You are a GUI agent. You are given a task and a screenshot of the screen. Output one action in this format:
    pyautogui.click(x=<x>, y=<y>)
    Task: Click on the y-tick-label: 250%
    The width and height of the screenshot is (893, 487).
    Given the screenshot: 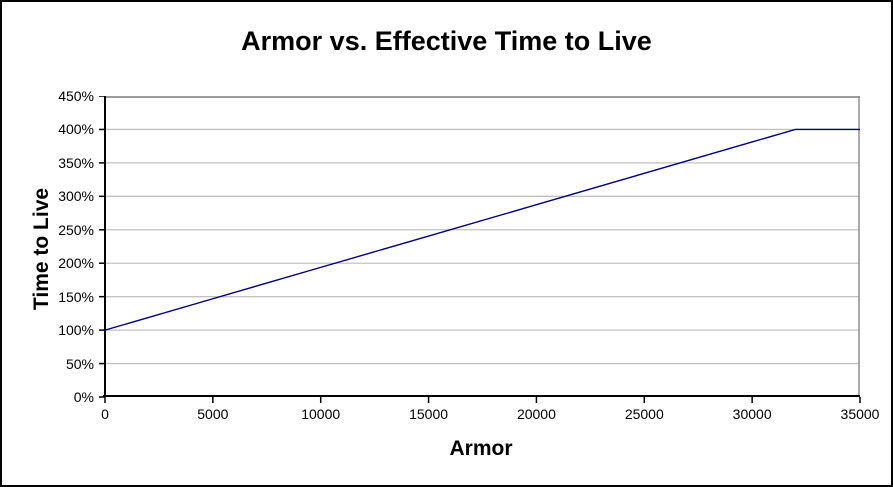 What is the action you would take?
    pyautogui.click(x=76, y=229)
    